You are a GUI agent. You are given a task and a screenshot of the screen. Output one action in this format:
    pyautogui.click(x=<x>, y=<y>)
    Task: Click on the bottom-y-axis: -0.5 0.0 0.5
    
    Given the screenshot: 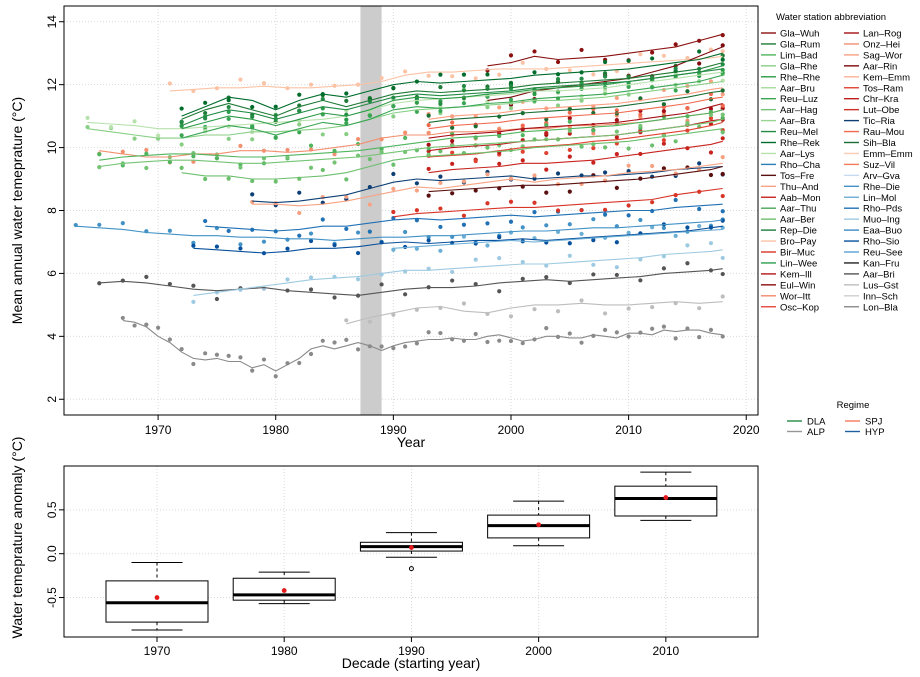 What is the action you would take?
    pyautogui.click(x=54, y=554)
    